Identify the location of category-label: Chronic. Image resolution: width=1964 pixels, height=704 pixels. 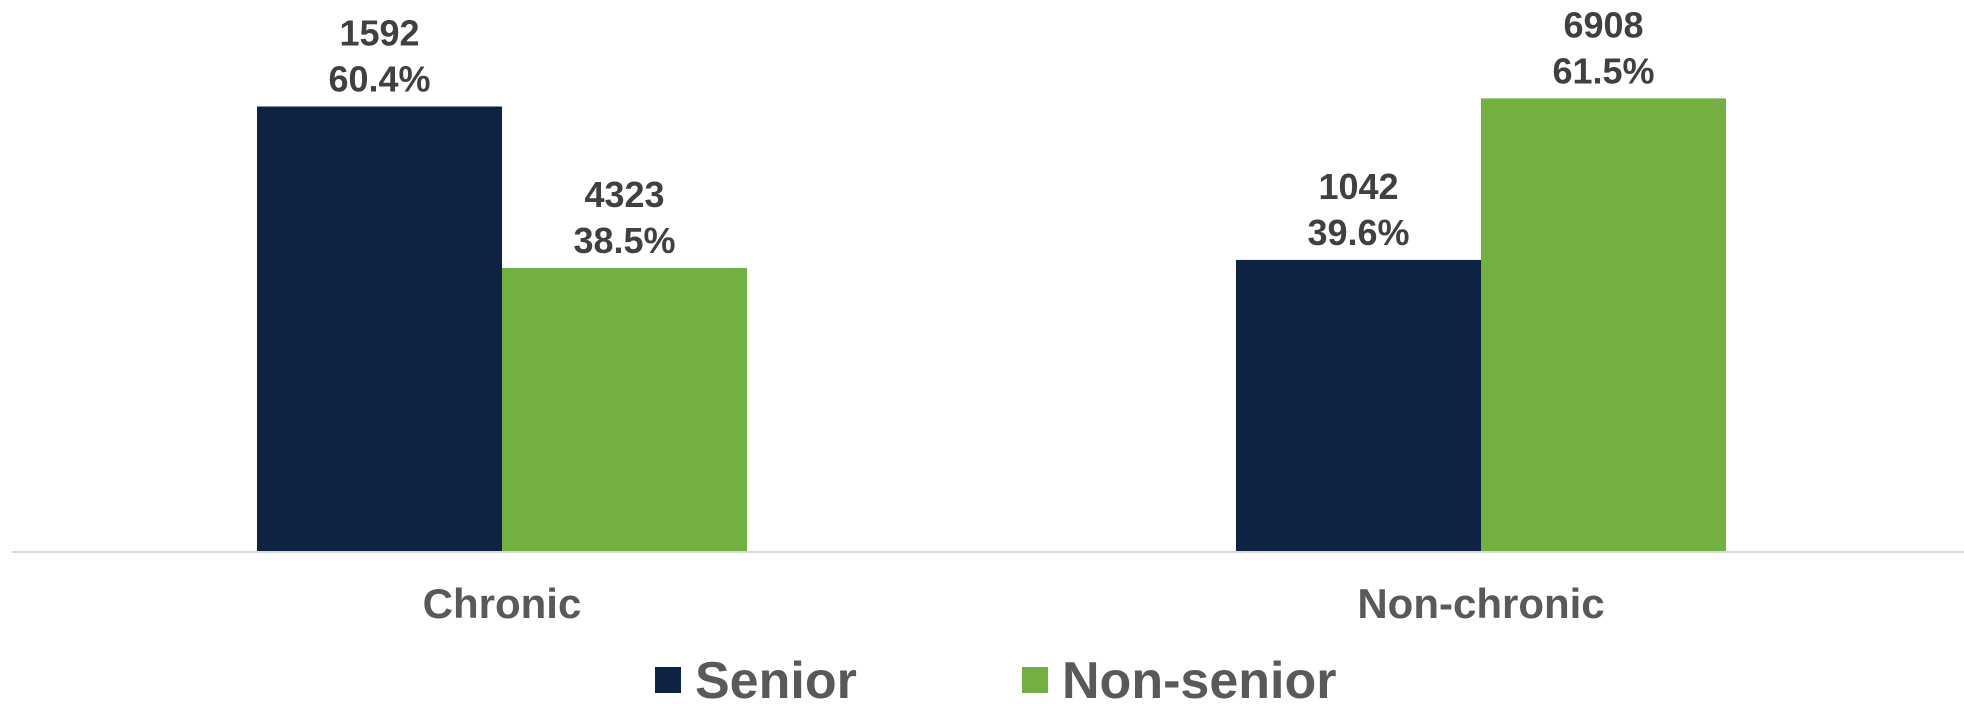
(502, 603).